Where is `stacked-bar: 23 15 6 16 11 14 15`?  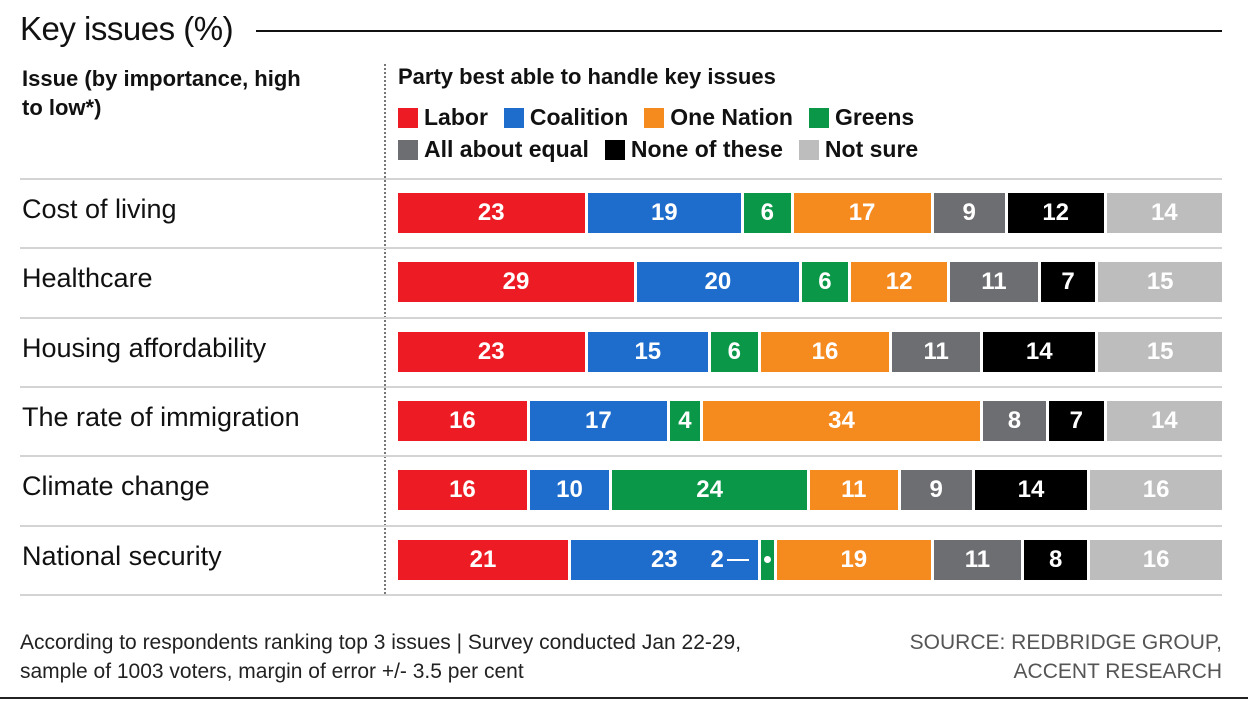 stacked-bar: 23 15 6 16 11 14 15 is located at coordinates (810, 351).